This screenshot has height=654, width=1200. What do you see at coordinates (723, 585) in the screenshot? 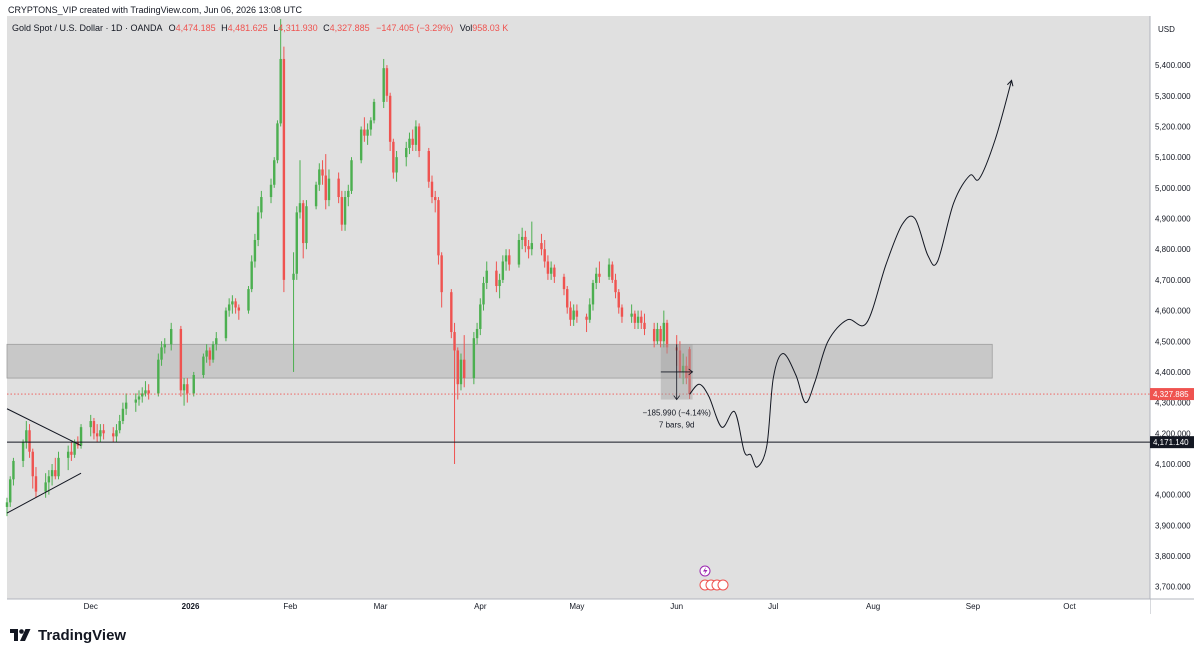
I see `us-flag-event-icon` at bounding box center [723, 585].